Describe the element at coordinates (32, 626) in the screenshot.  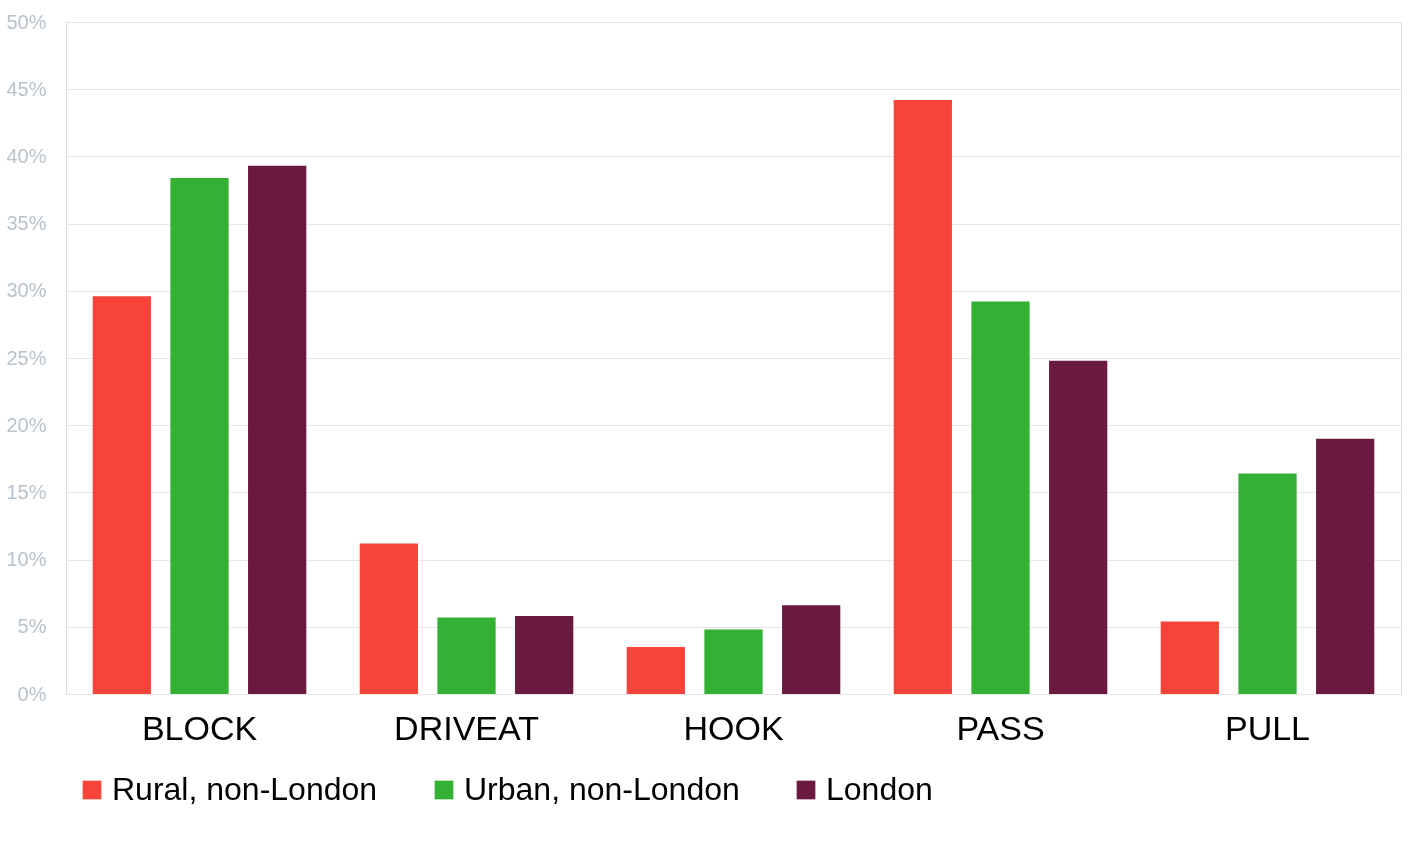
I see `y-tick-label: 5%` at that location.